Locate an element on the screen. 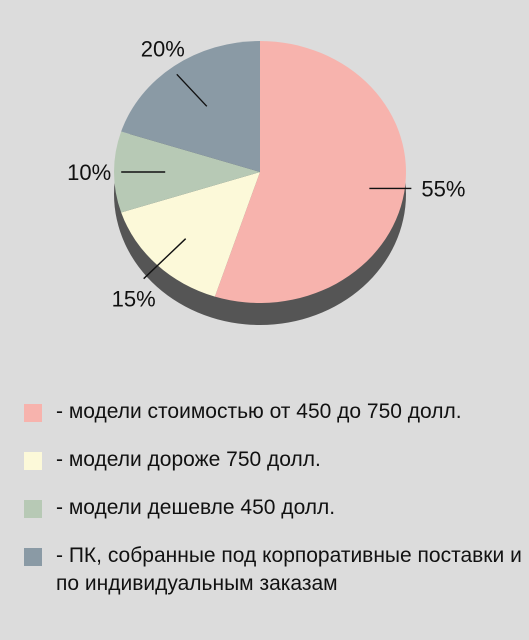  pie-label-450-750: 55% is located at coordinates (443, 188).